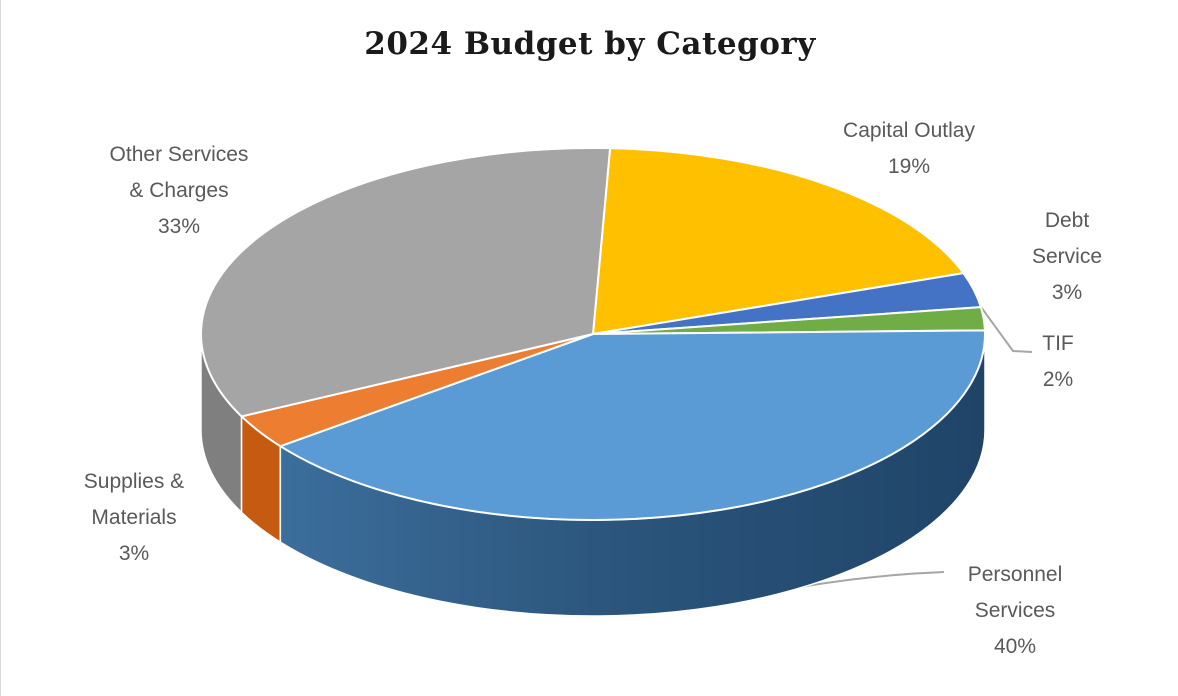 This screenshot has width=1178, height=696. I want to click on slice-label-other-services-charges: Other Services & Charges 33%, so click(179, 190).